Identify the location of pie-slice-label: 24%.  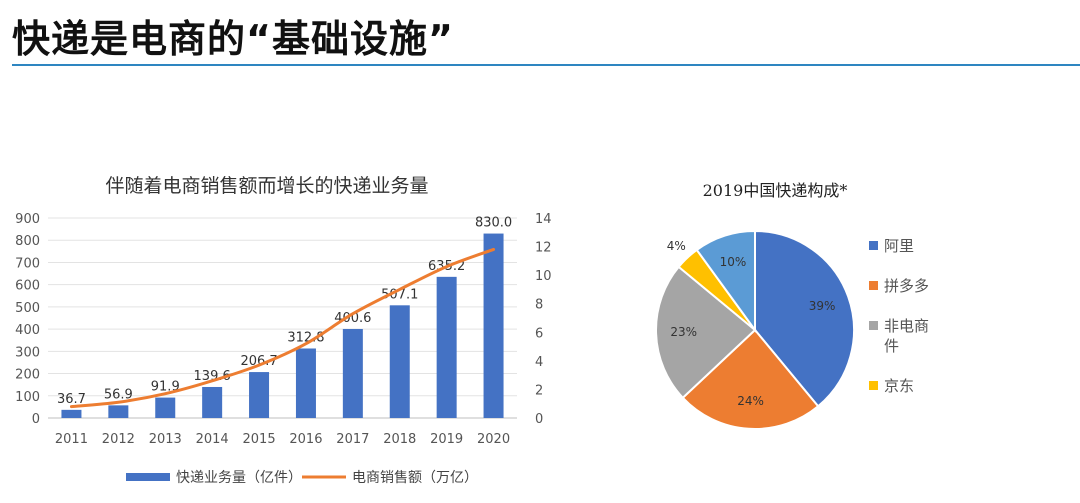
(750, 401).